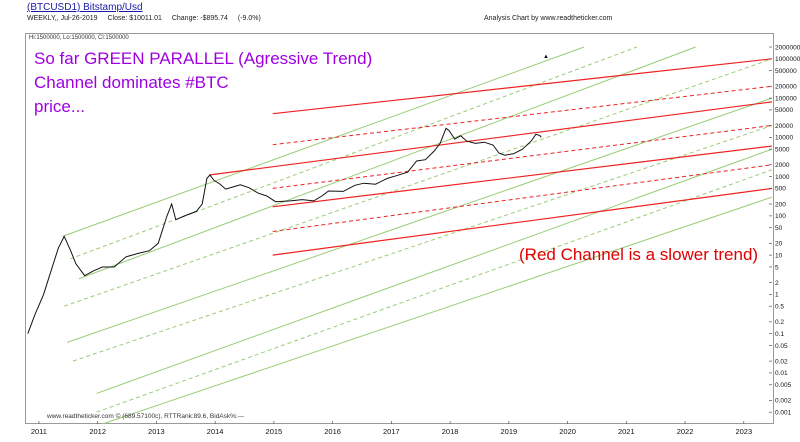 The height and width of the screenshot is (442, 800). I want to click on y-tick-label: 500, so click(780, 189).